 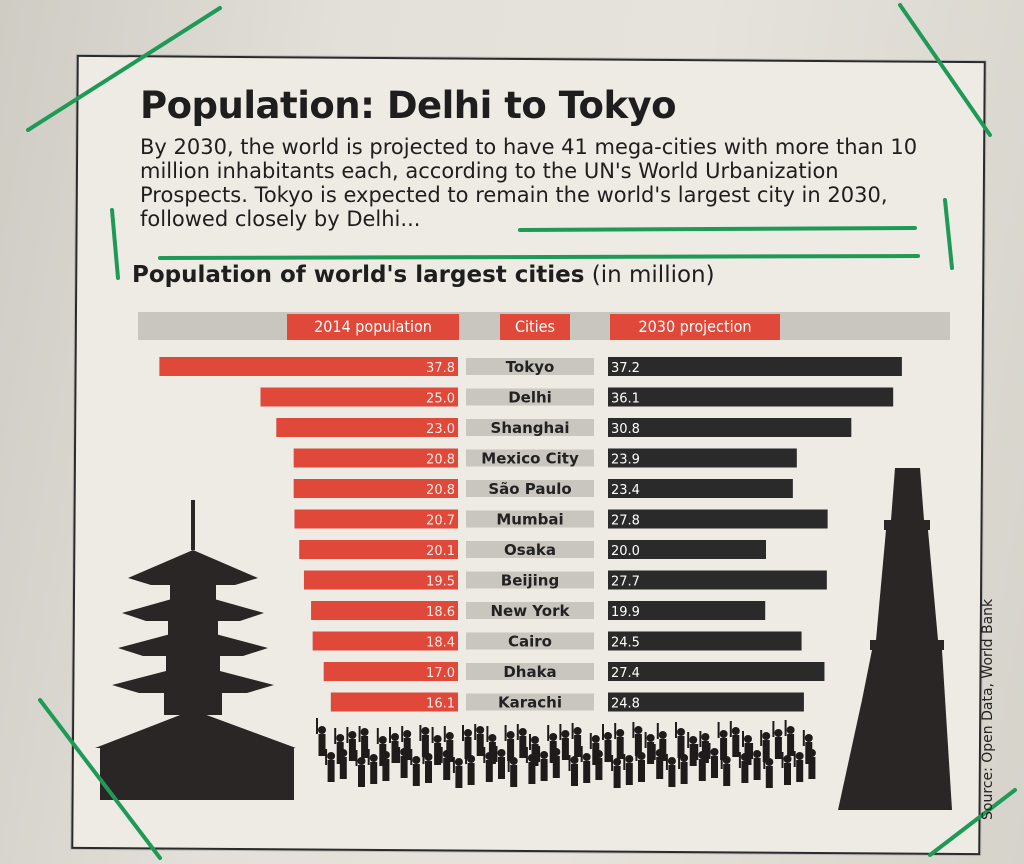 I want to click on city-label-7: Beijing, so click(x=530, y=581).